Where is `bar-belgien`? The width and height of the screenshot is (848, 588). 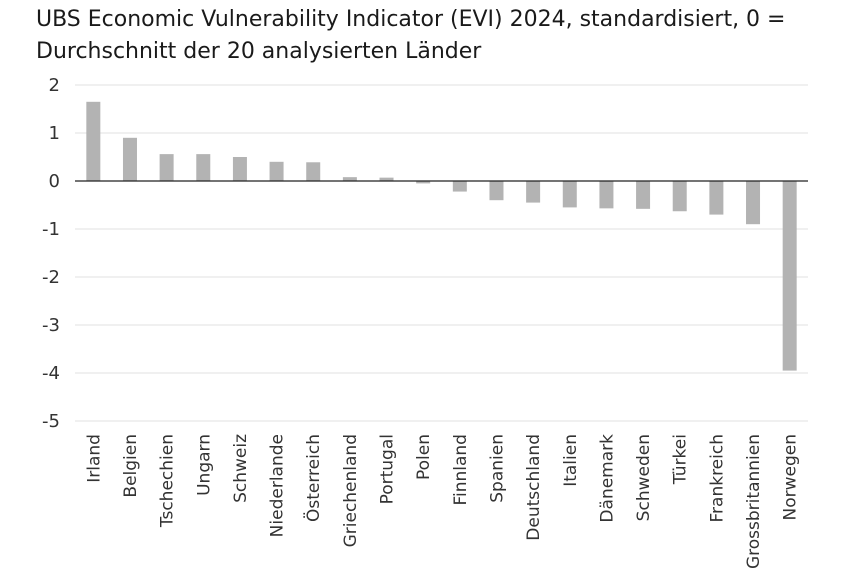 bar-belgien is located at coordinates (129, 159).